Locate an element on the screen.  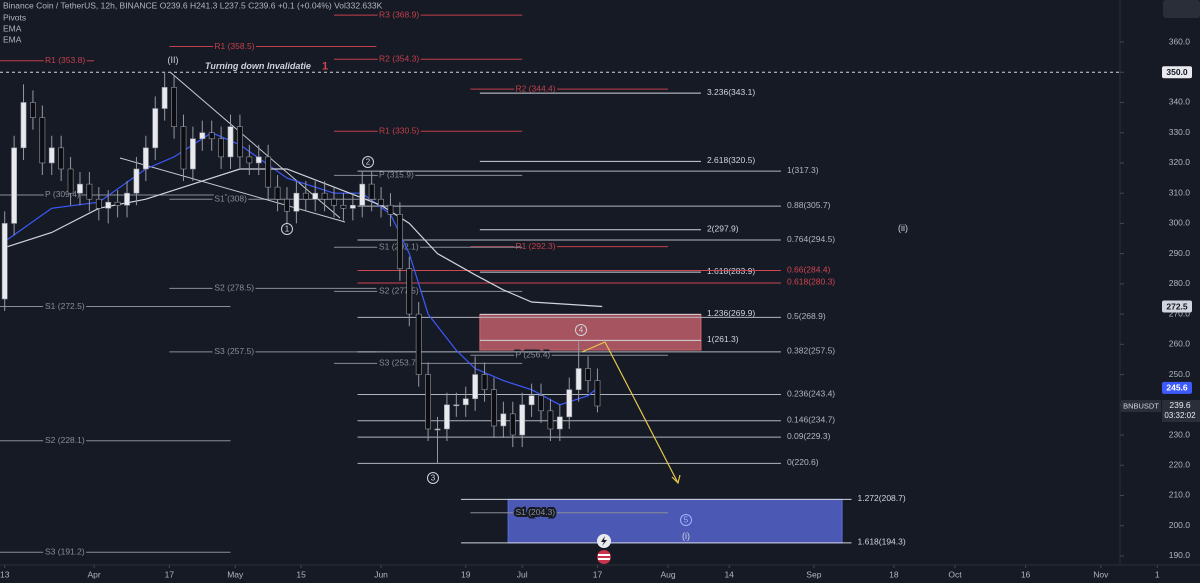
ema-badge: 272.5 is located at coordinates (1177, 306).